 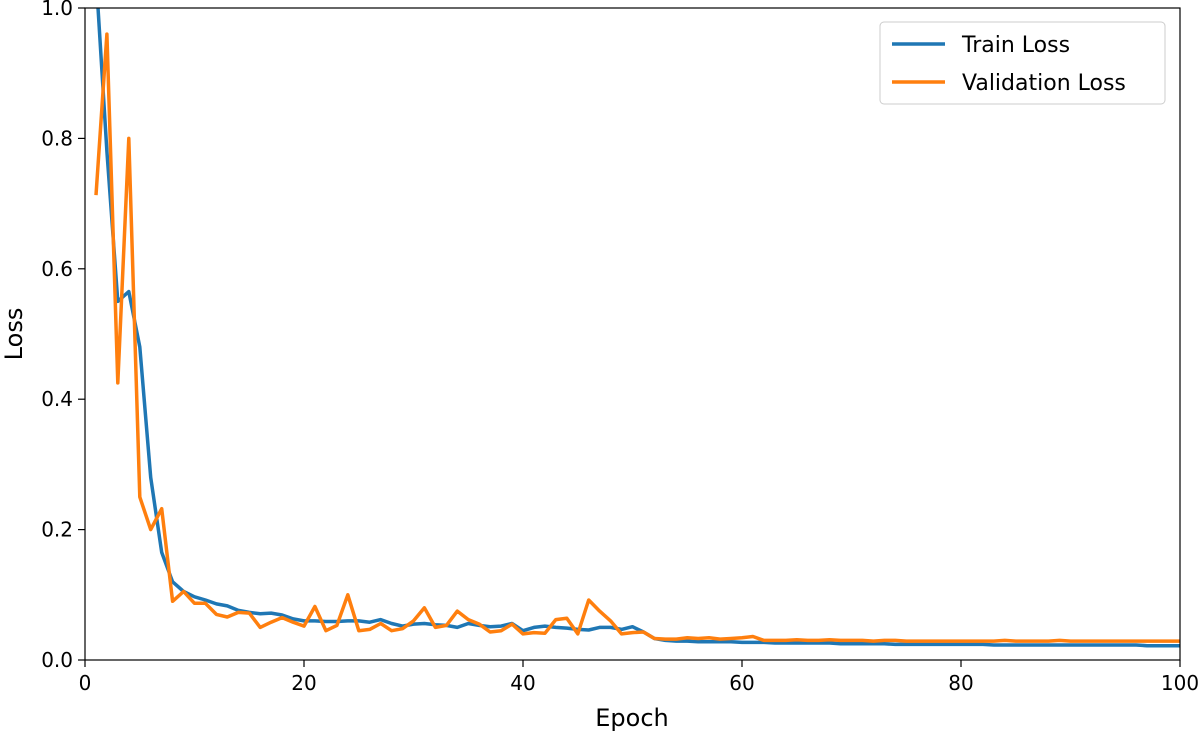 What do you see at coordinates (57, 269) in the screenshot?
I see `y-tick-label: 0.6` at bounding box center [57, 269].